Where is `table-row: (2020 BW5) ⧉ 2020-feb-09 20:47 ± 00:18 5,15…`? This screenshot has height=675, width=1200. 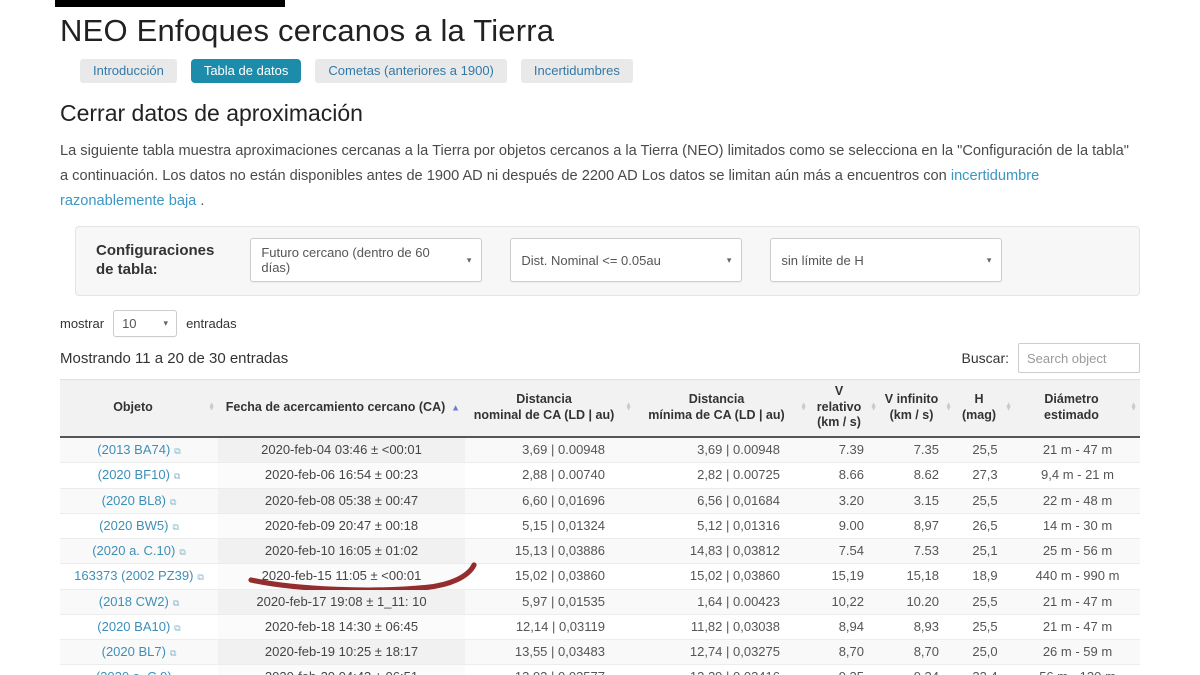
table-row: (2020 BW5) ⧉ 2020-feb-09 20:47 ± 00:18 5,15… is located at coordinates (600, 525).